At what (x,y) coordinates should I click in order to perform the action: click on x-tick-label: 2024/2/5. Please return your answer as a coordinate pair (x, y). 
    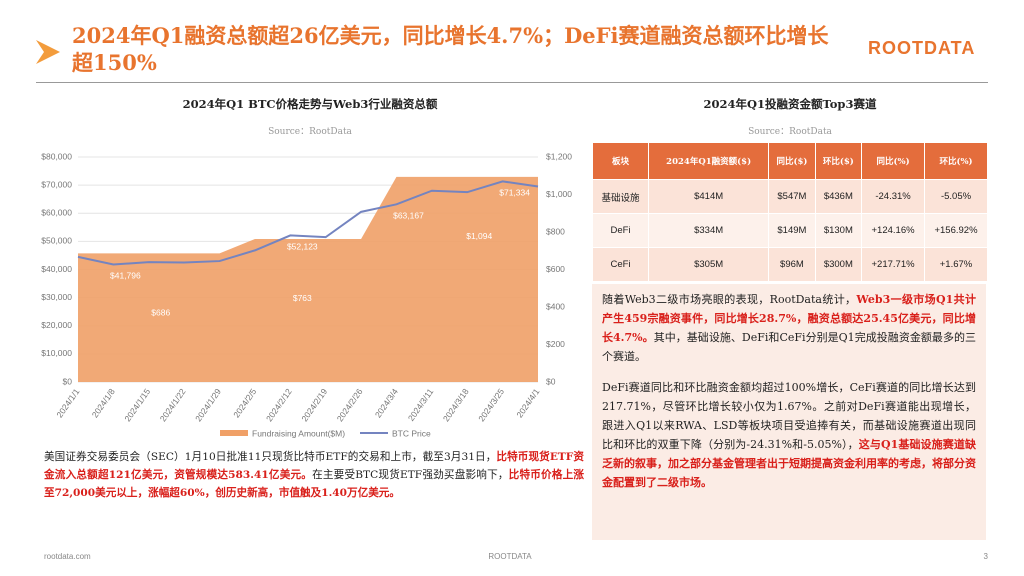
    Looking at the image, I should click on (244, 402).